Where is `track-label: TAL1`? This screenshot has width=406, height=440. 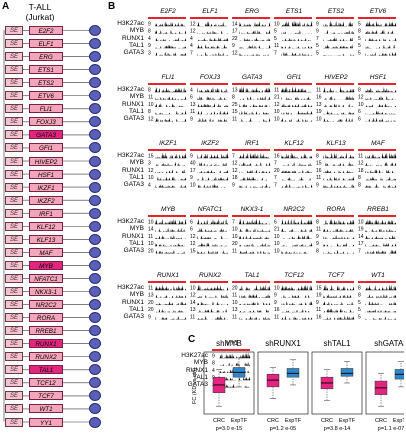
track-label: TAL1 is located at coordinates (136, 177).